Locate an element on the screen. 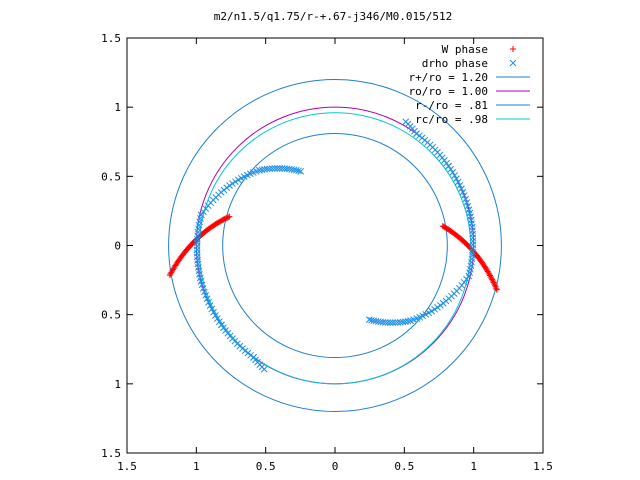 The image size is (640, 480). y-tick-label: 0 is located at coordinates (117, 246).